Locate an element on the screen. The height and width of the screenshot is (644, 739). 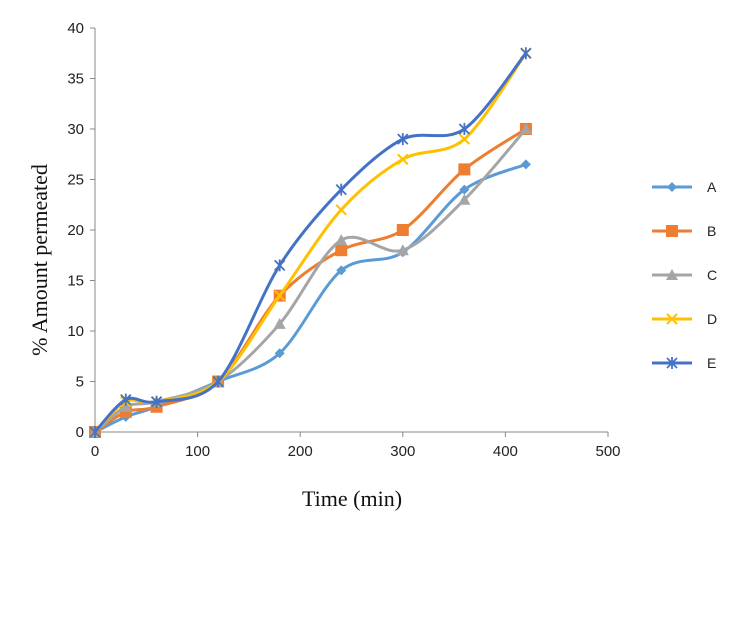
y-tick-label: 5 is located at coordinates (80, 382).